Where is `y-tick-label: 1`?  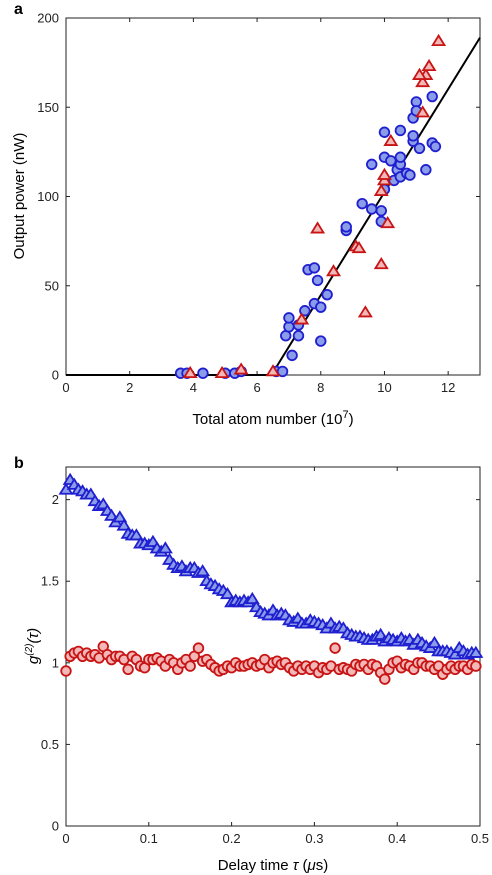 y-tick-label: 1 is located at coordinates (55, 662).